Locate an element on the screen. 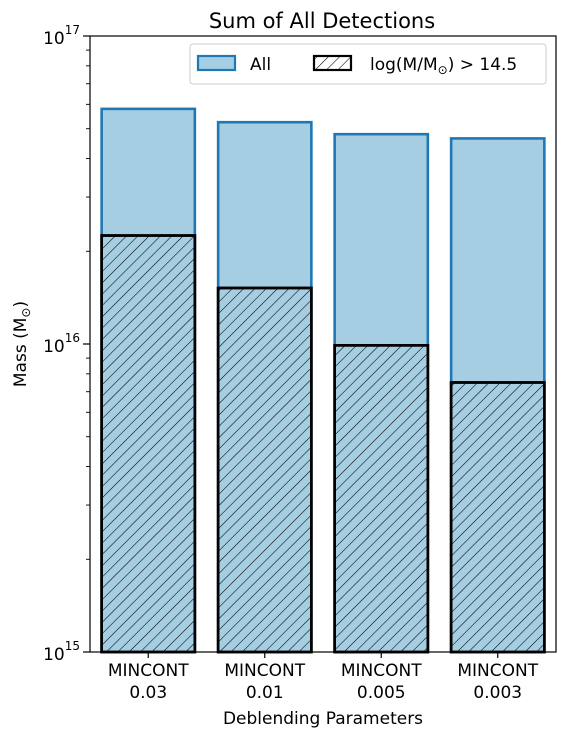 The width and height of the screenshot is (568, 737). legend: All log(M/M⊙) > 14.5 is located at coordinates (368, 64).